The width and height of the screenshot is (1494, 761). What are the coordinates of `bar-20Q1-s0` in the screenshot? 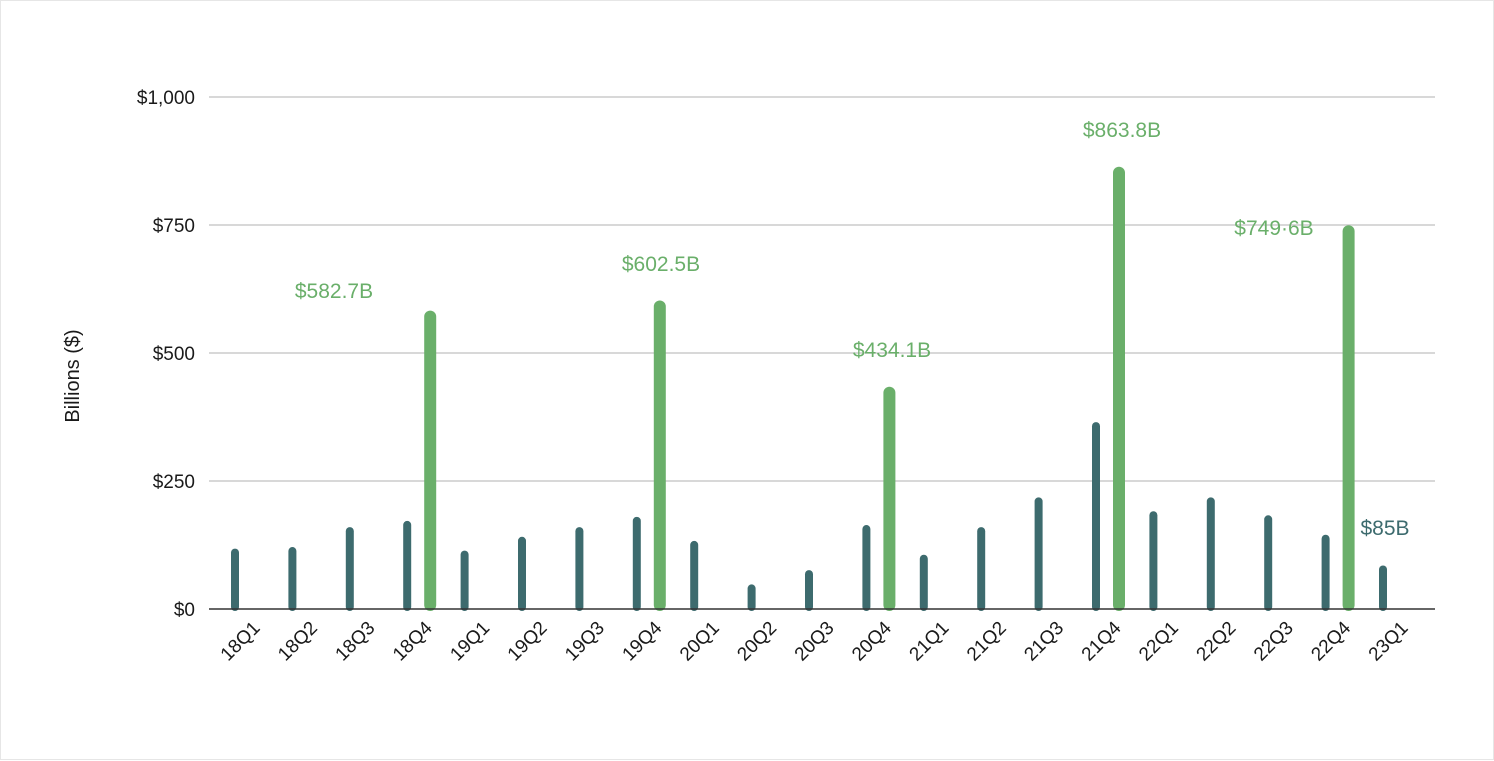 It's located at (694, 575).